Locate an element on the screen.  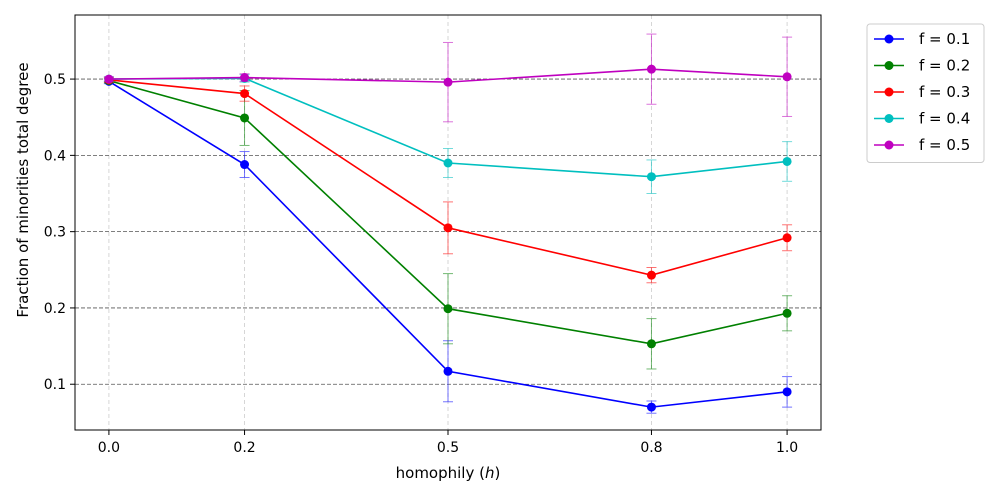
legend-label: f = 0.1 is located at coordinates (944, 39).